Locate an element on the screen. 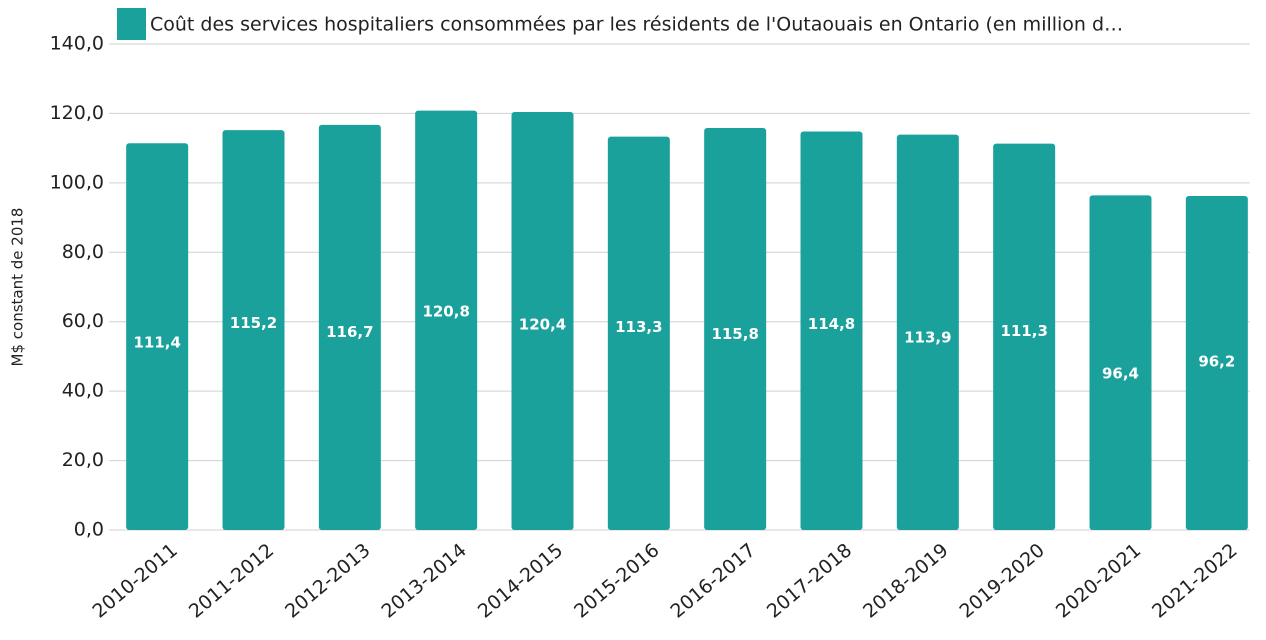 This screenshot has height=640, width=1266. x-tick-label: 2010-2011 is located at coordinates (134, 580).